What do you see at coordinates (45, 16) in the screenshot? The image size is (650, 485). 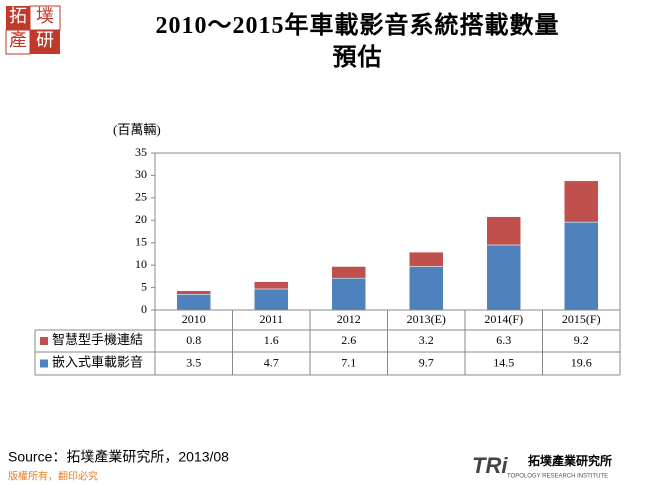 I see `logo-char: 墣` at bounding box center [45, 16].